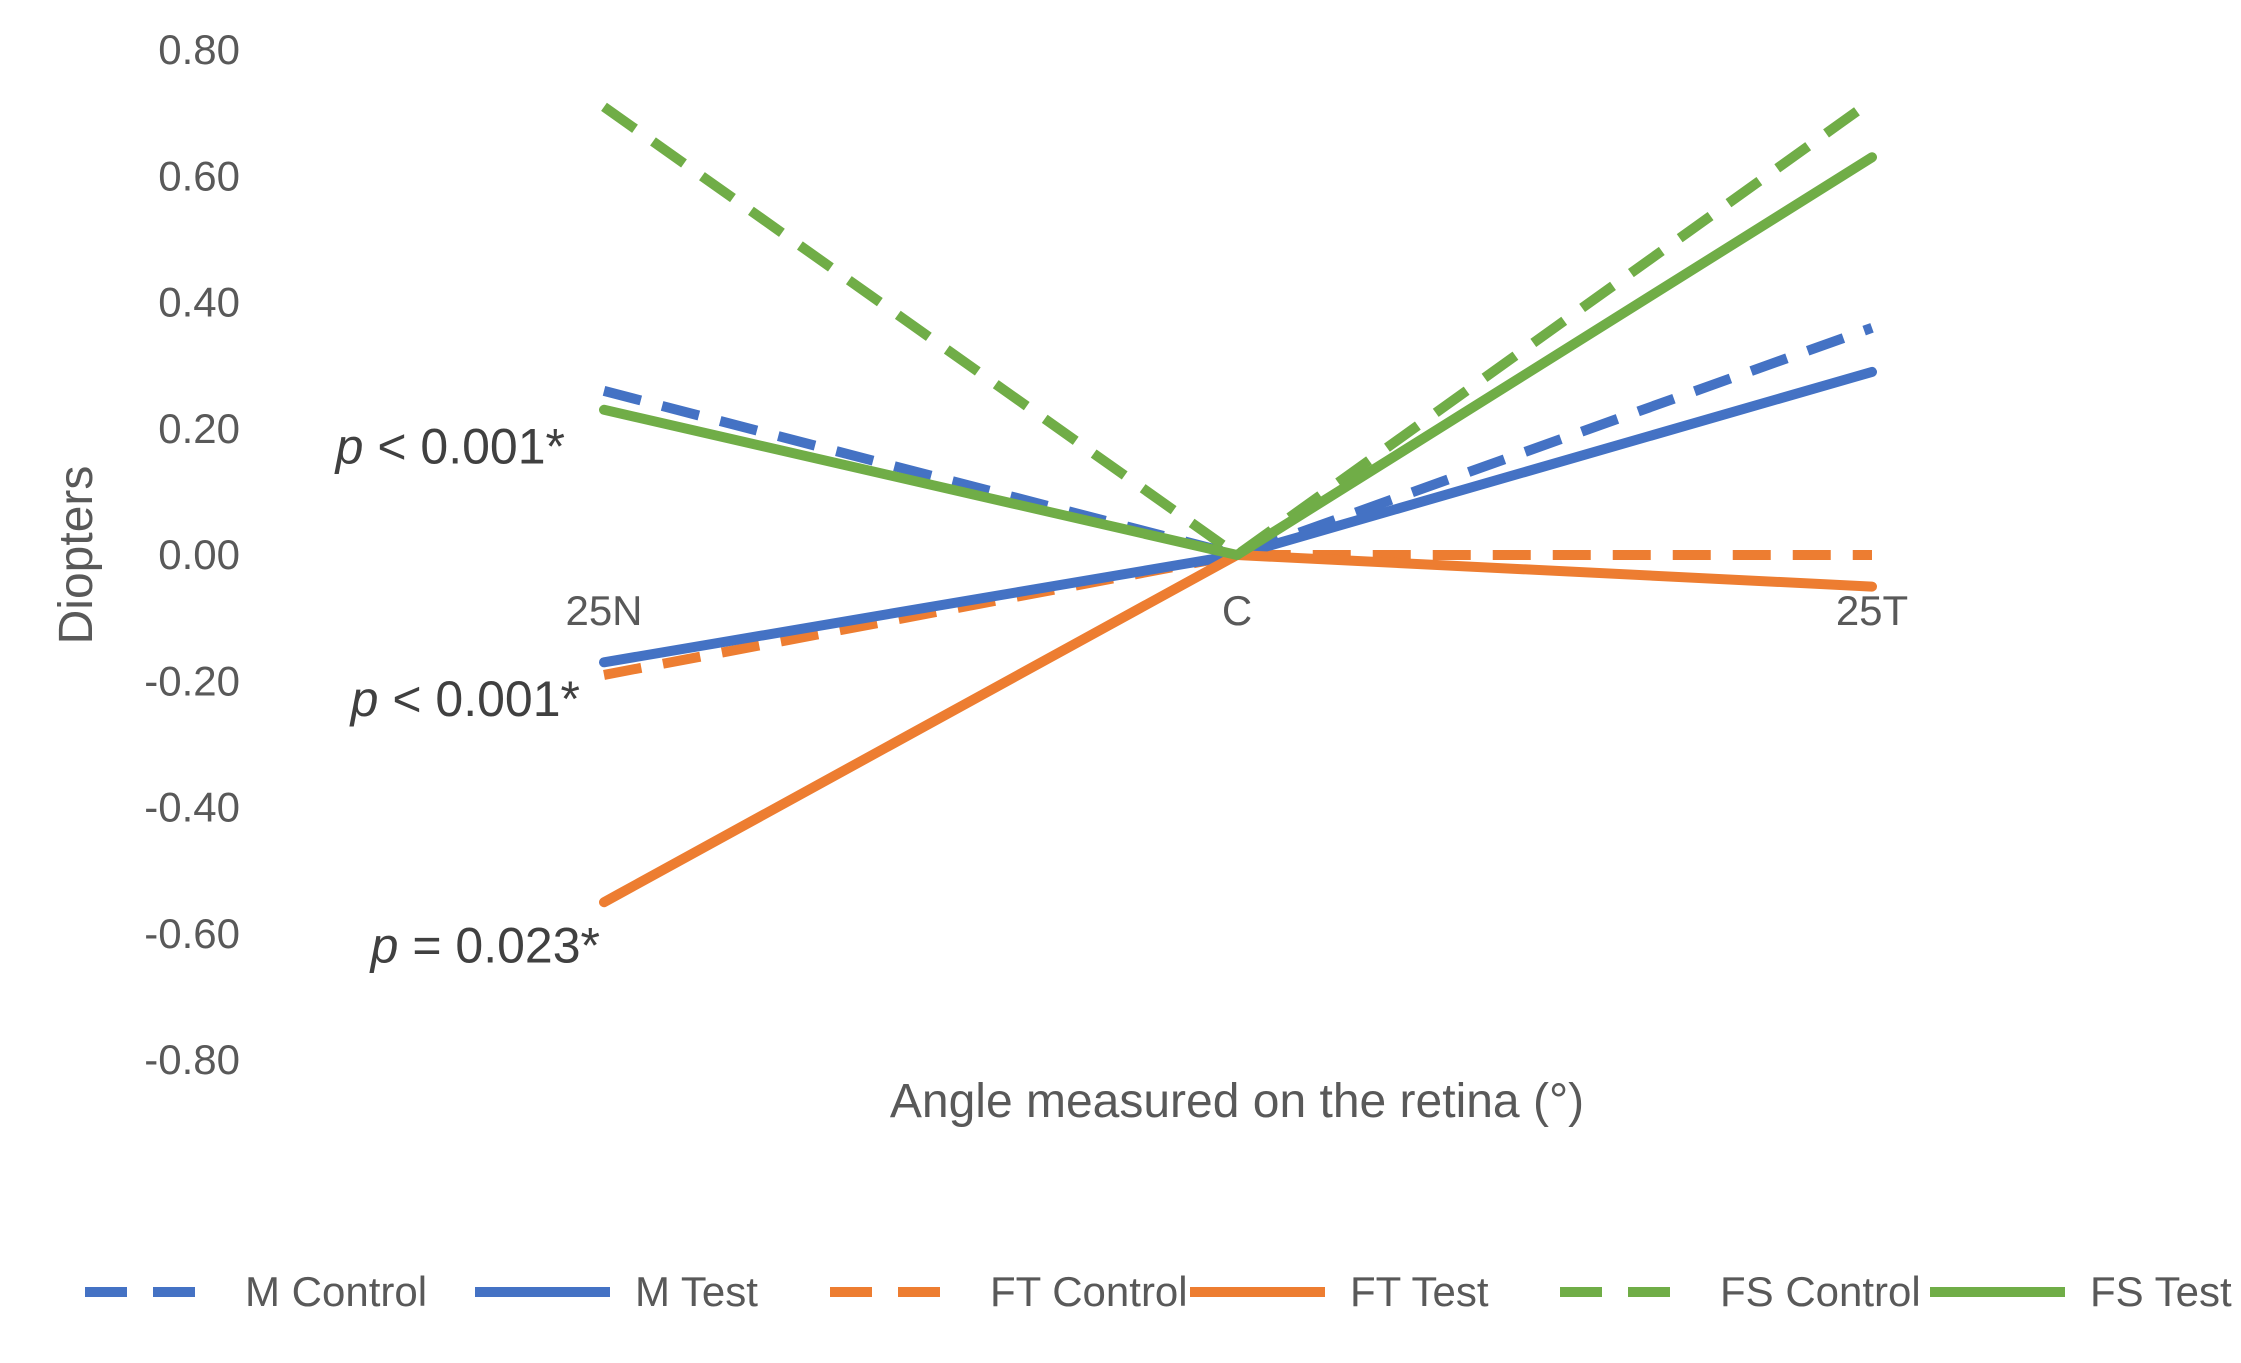 This screenshot has width=2241, height=1363. I want to click on series-line-m-control, so click(1238, 441).